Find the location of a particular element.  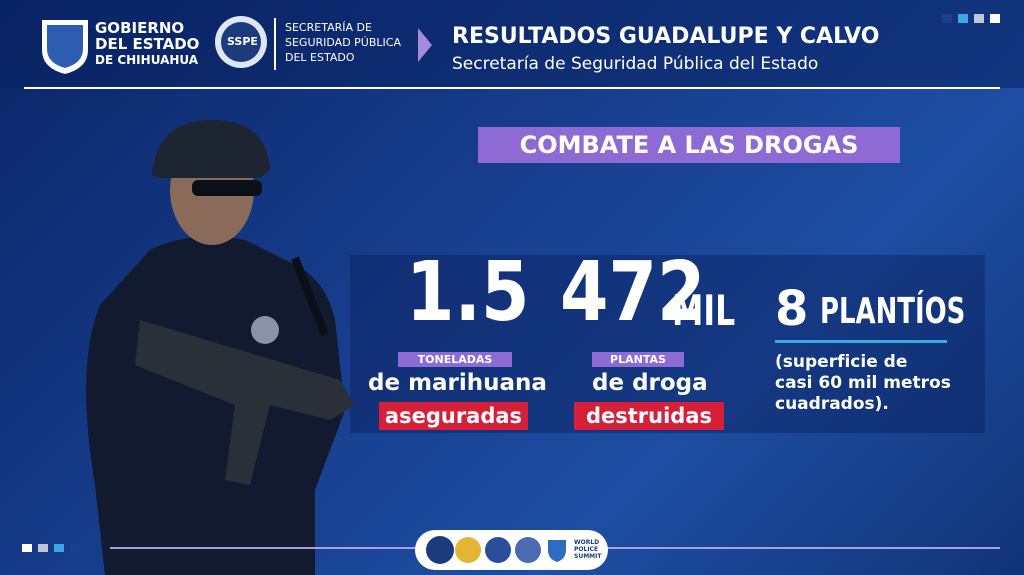

stat-unit: PLANTÍOS is located at coordinates (921, 312).